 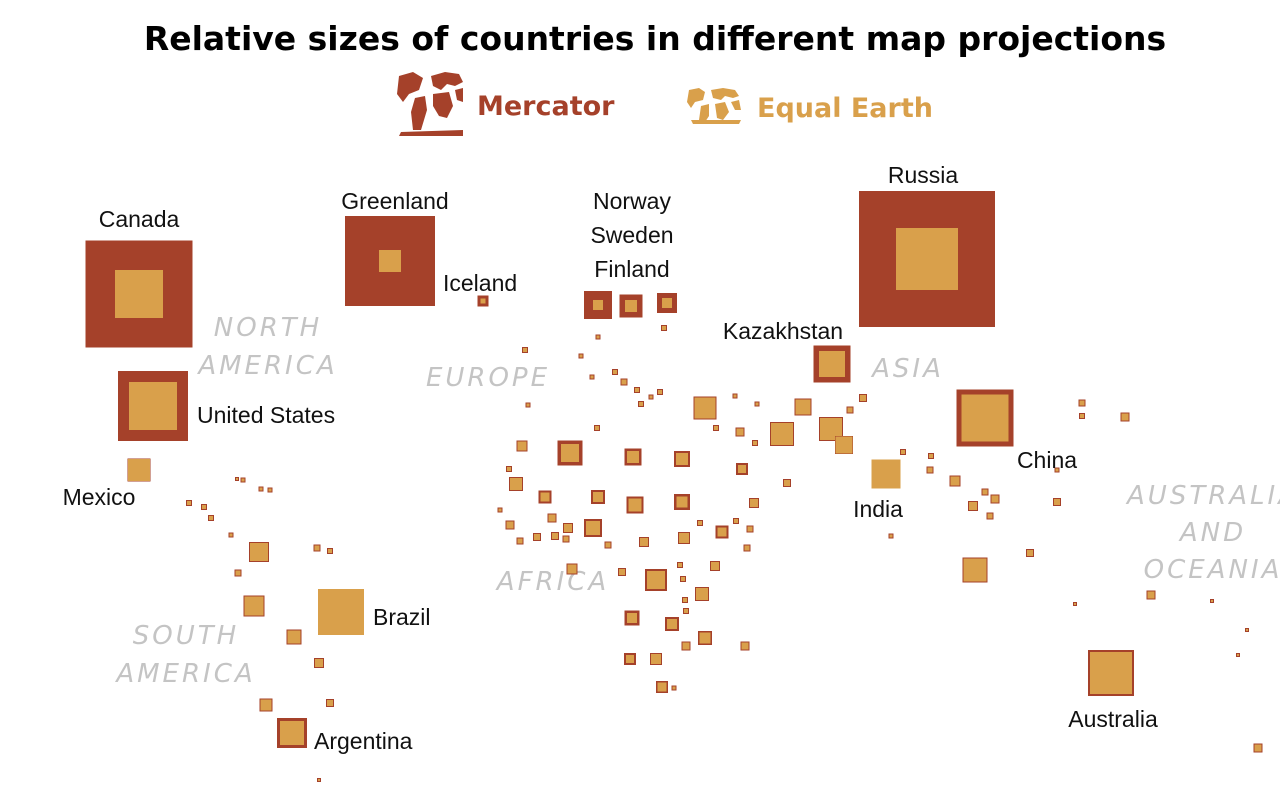 What do you see at coordinates (402, 617) in the screenshot?
I see `country-label-brazil: Brazil` at bounding box center [402, 617].